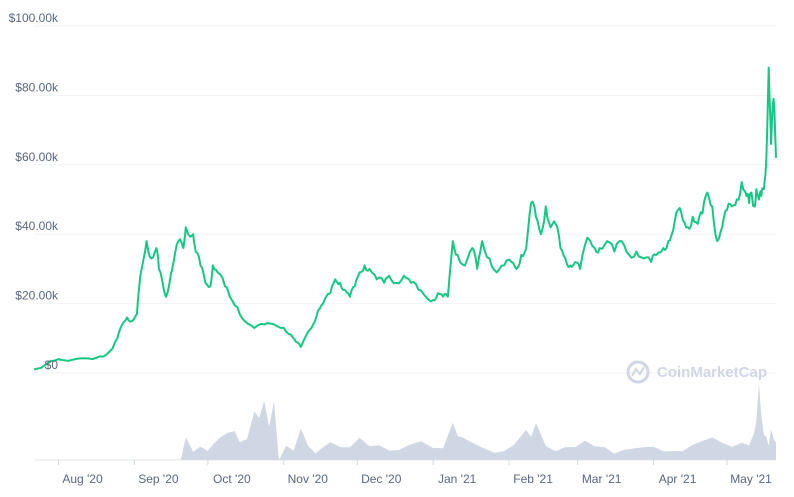 Image resolution: width=794 pixels, height=497 pixels. Describe the element at coordinates (602, 479) in the screenshot. I see `x-tick-label: Mar '21` at that location.